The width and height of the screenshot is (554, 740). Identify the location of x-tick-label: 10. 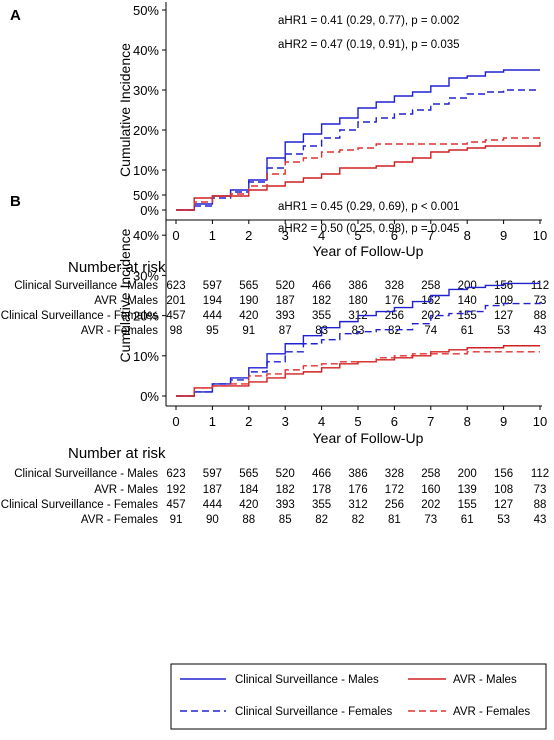
(540, 421).